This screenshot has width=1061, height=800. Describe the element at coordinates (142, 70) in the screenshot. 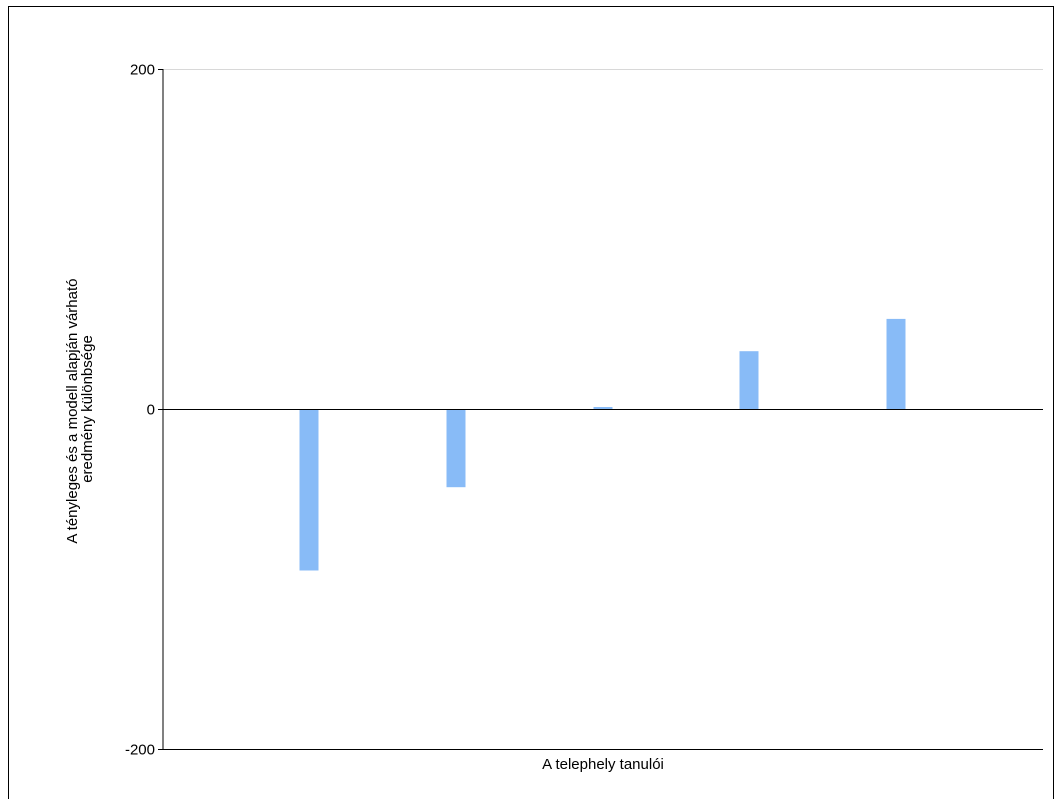

I see `y-tick-label-0: 200` at that location.